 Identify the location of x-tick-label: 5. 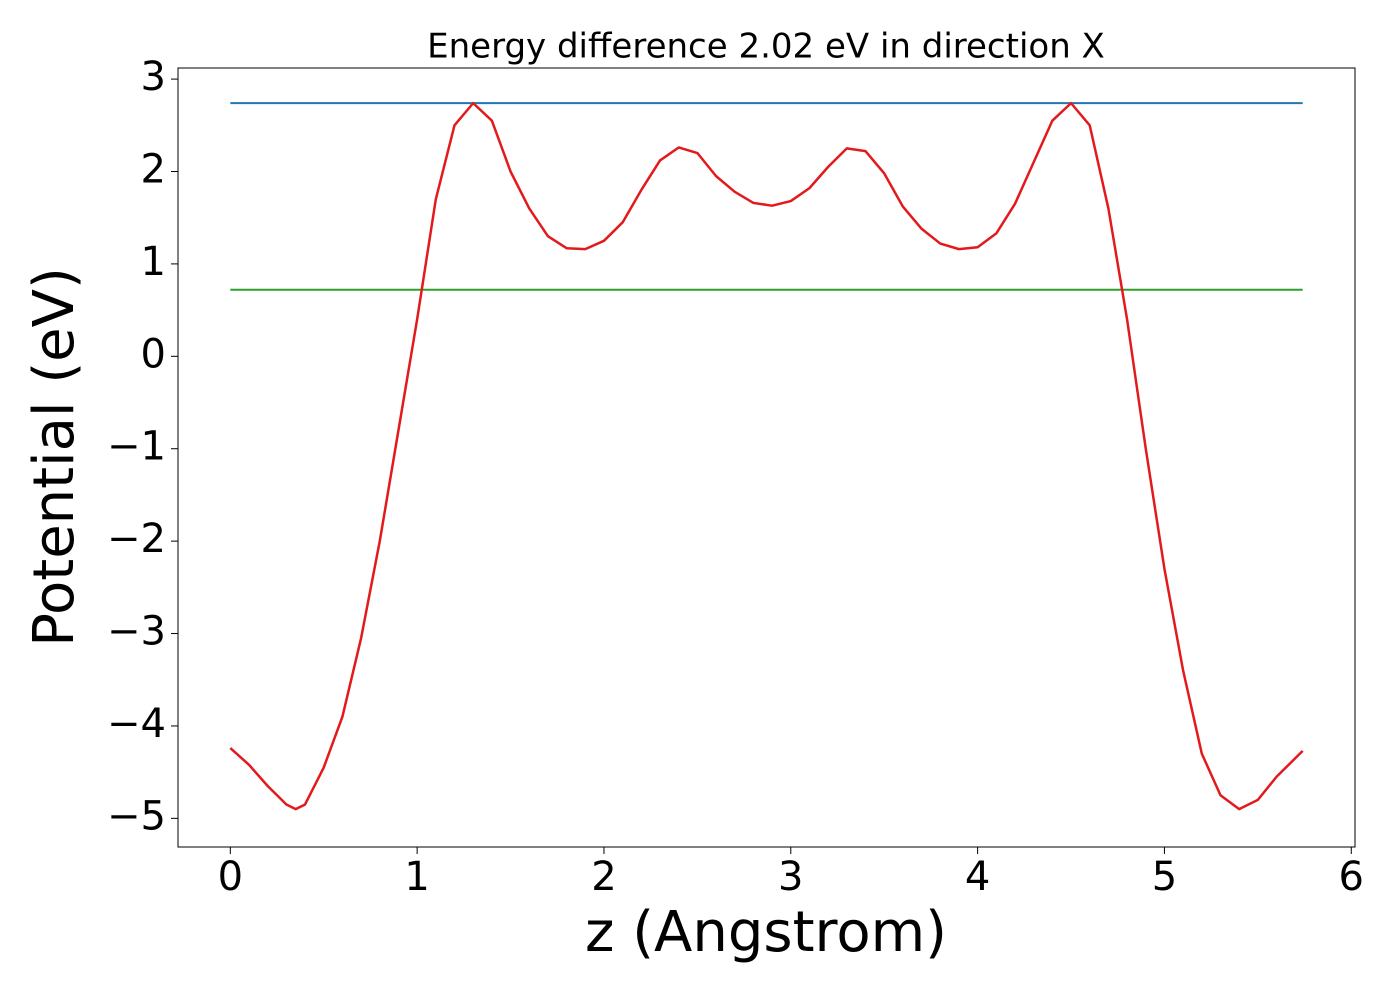
(1164, 877).